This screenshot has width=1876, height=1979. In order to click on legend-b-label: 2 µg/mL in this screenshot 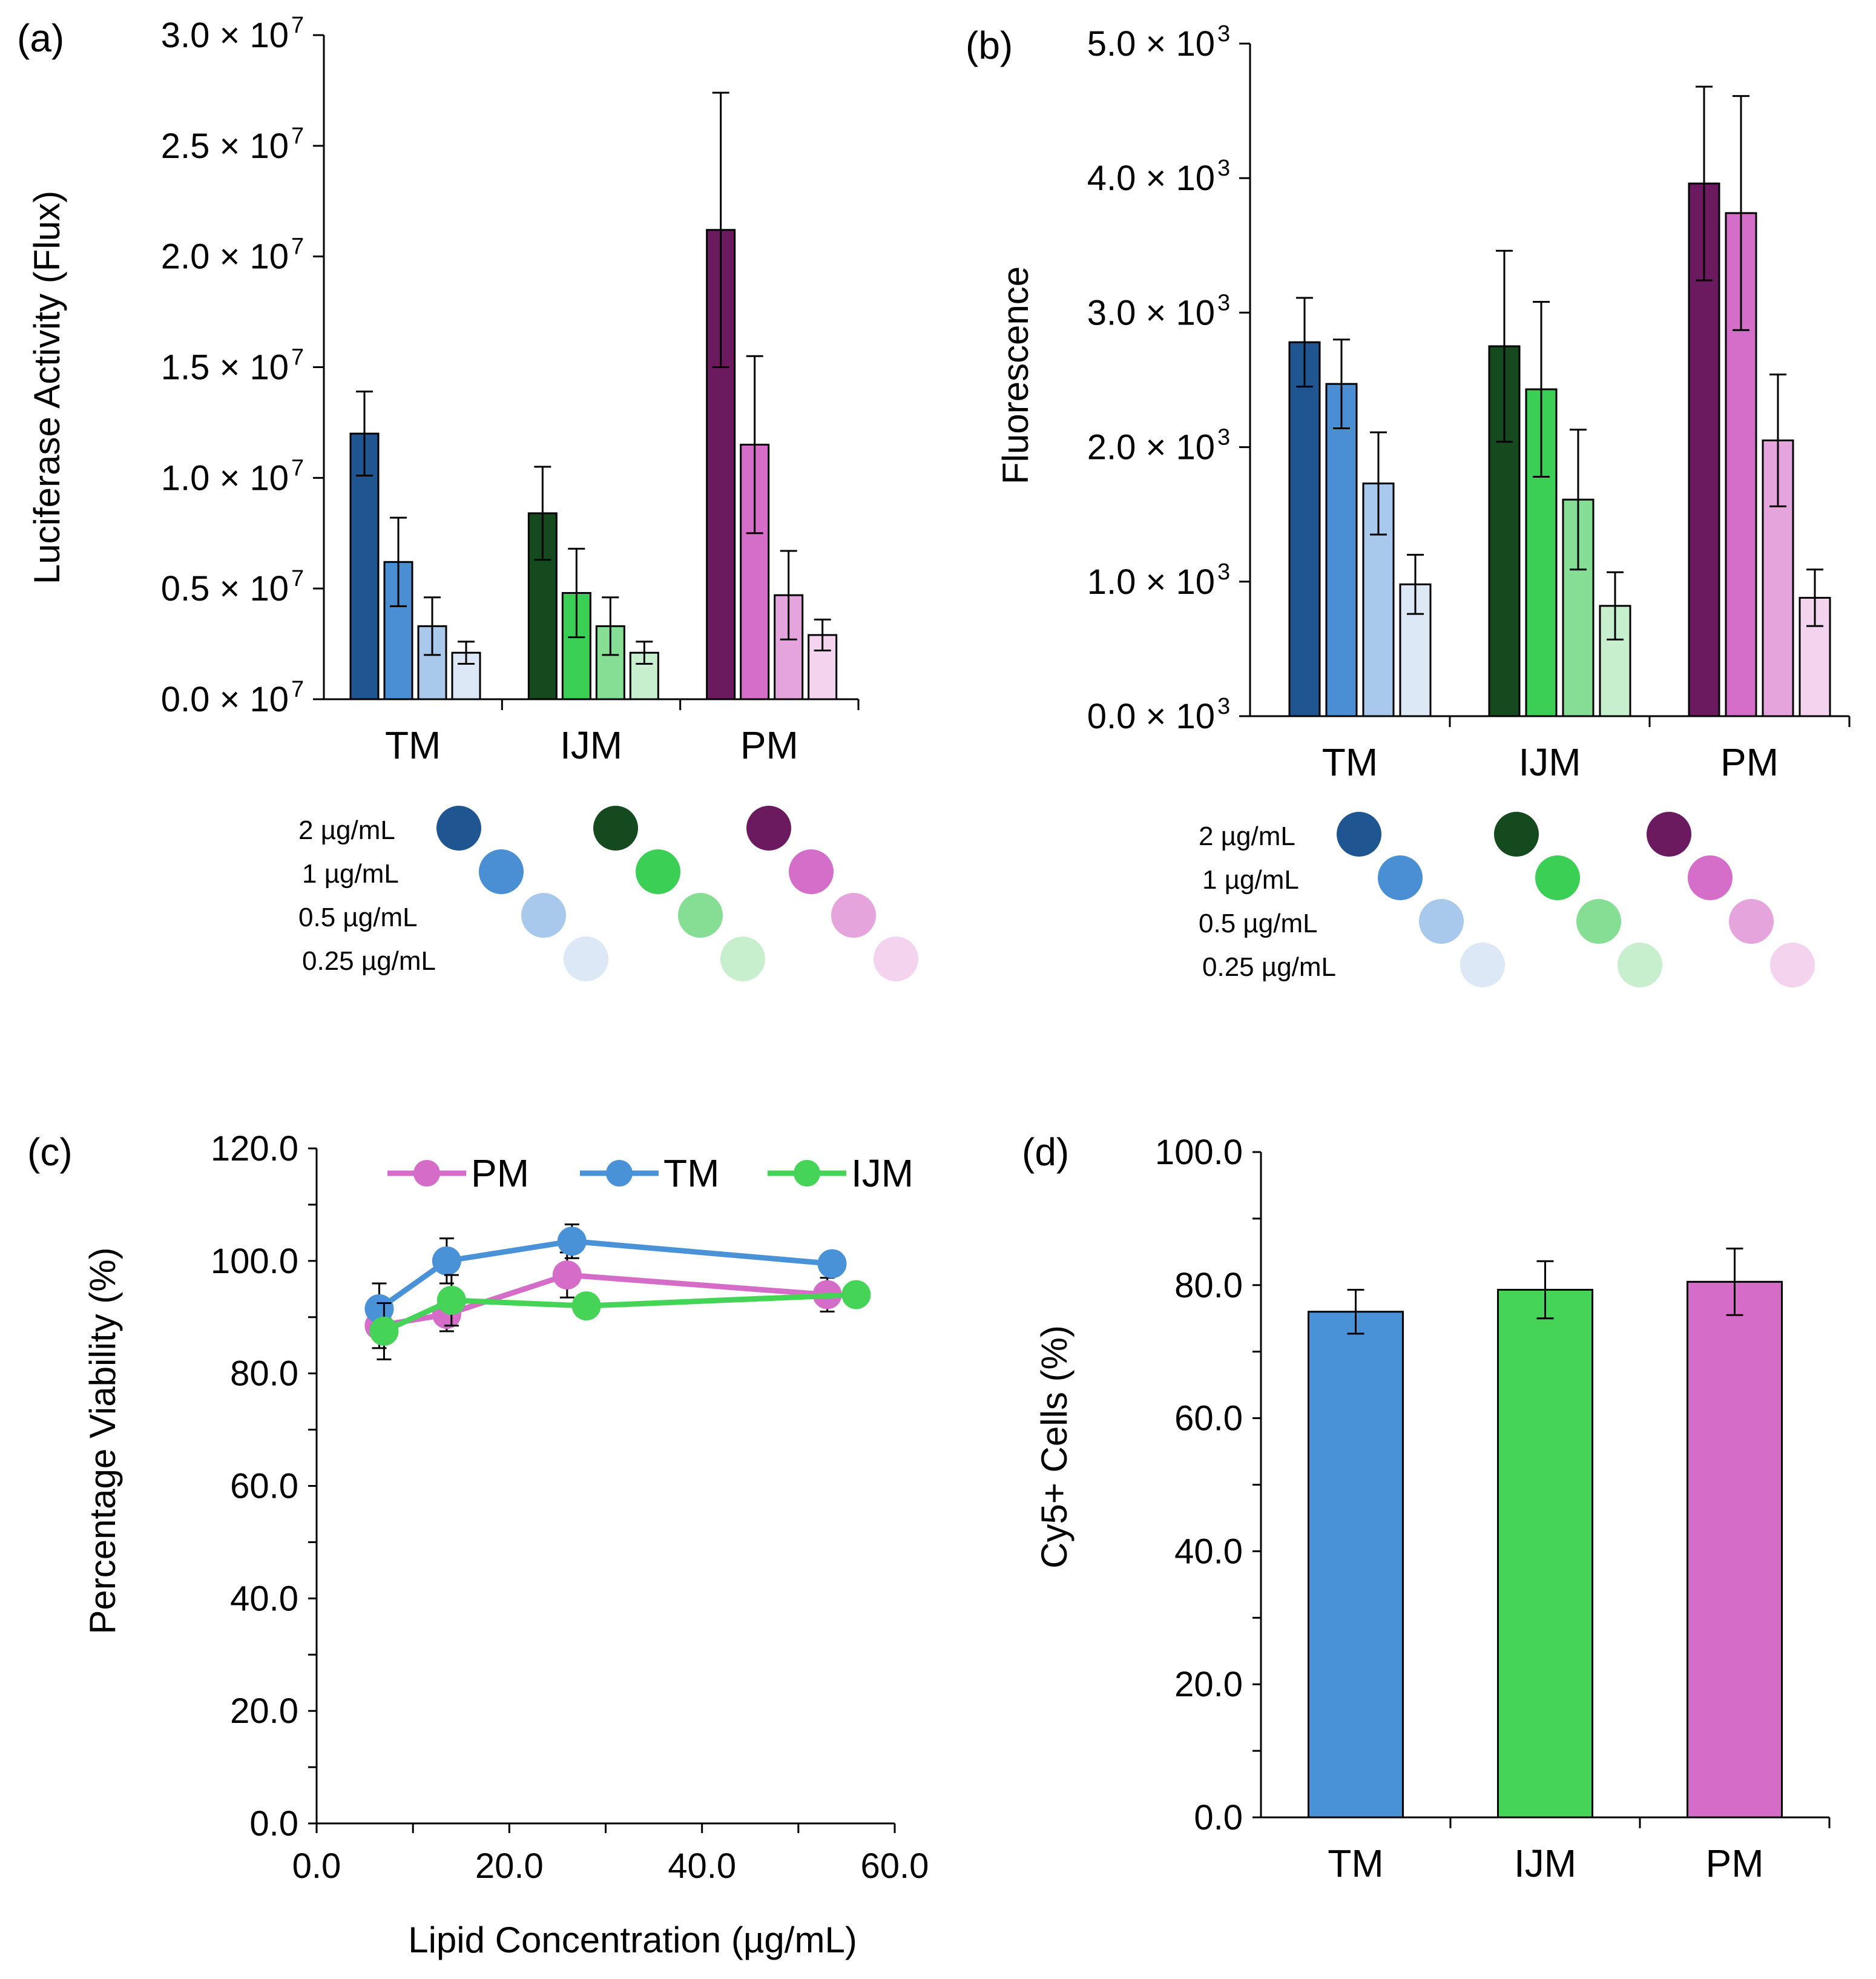, I will do `click(1247, 836)`.